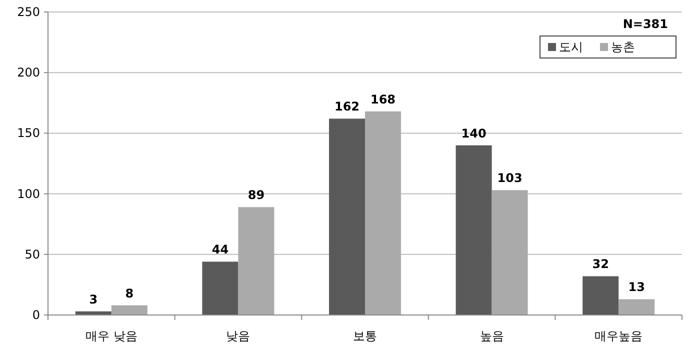 This screenshot has height=361, width=692. Describe the element at coordinates (636, 287) in the screenshot. I see `data-label: 13` at that location.